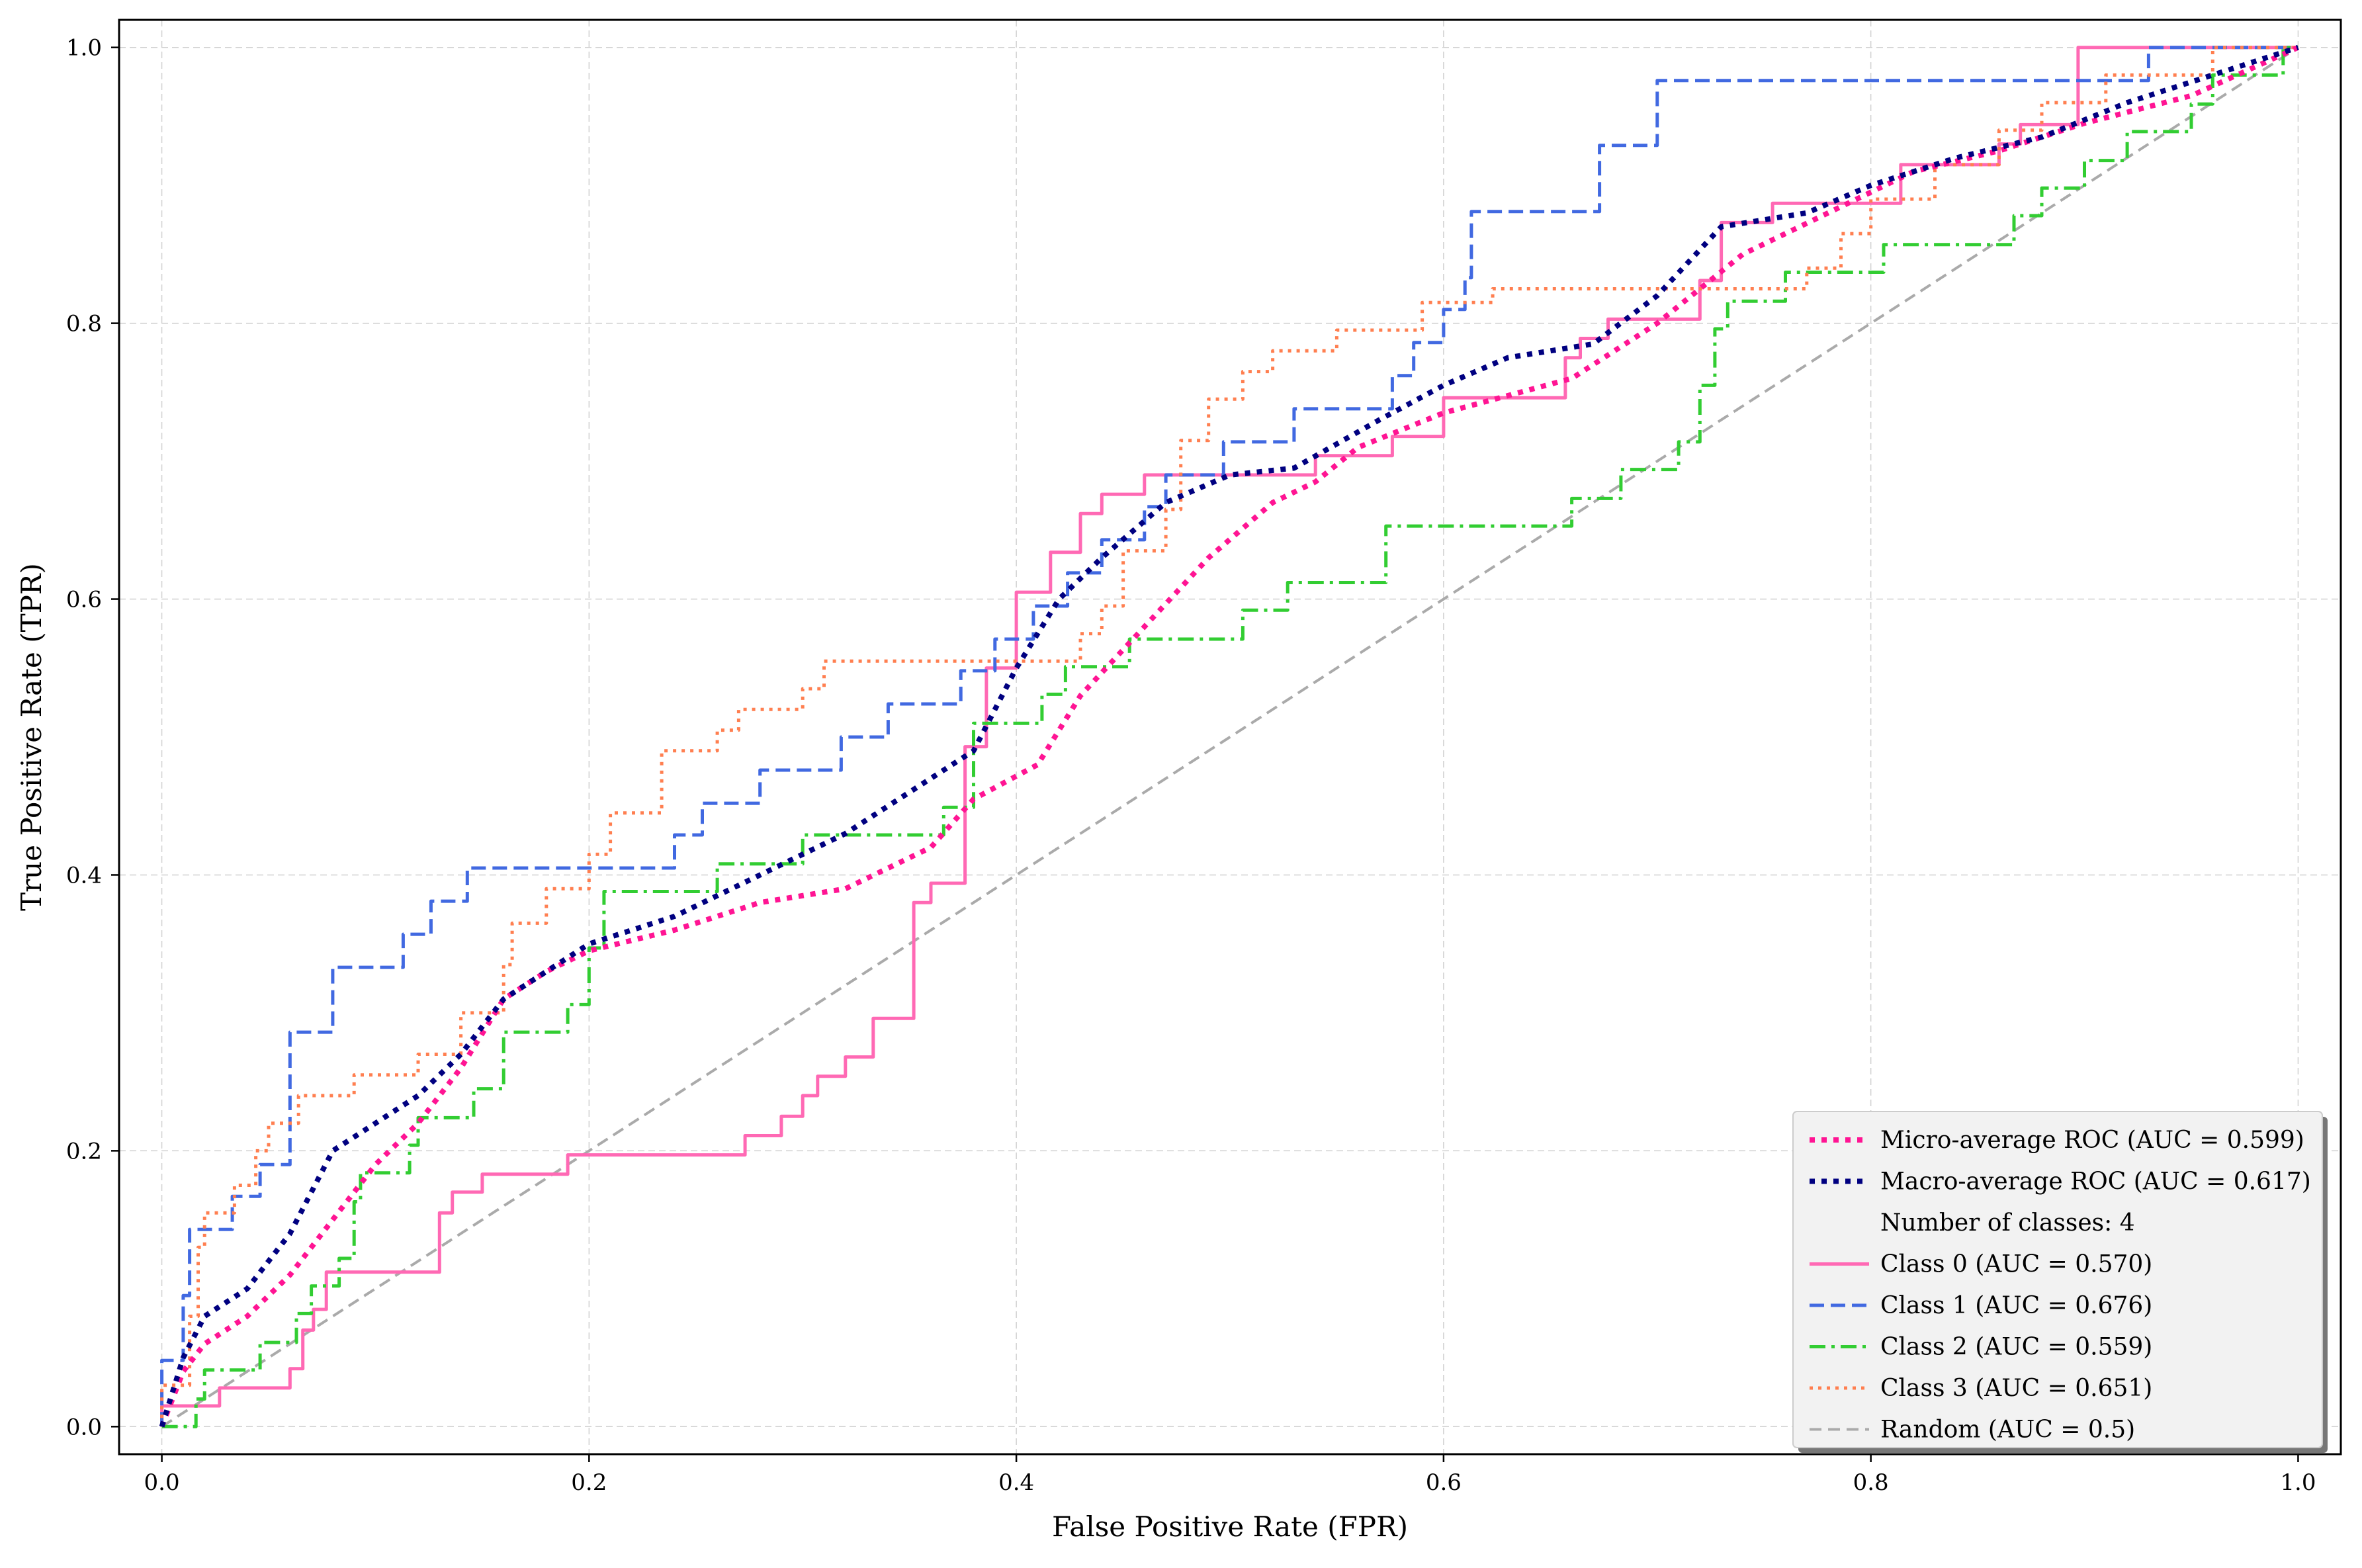  What do you see at coordinates (589, 1482) in the screenshot?
I see `x-tick-label: 0.2` at bounding box center [589, 1482].